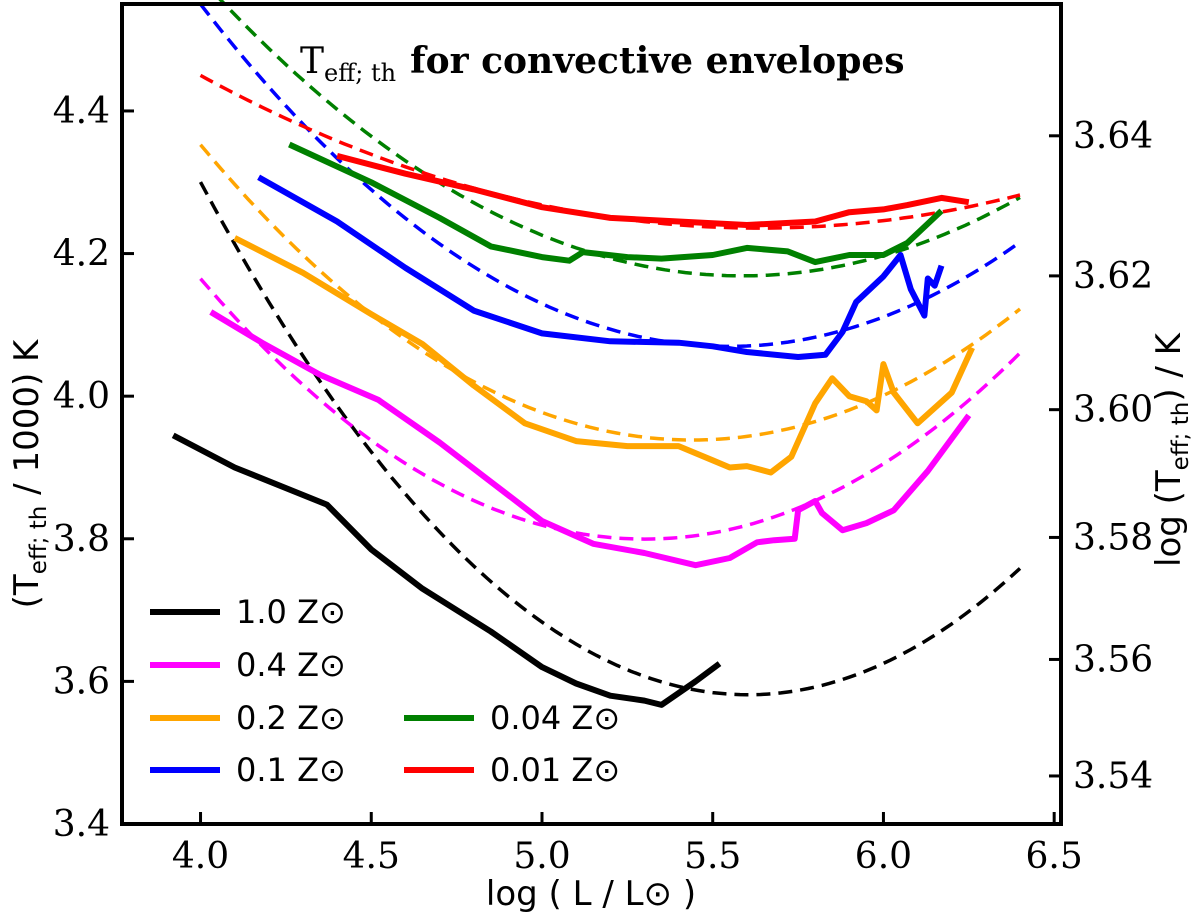 This screenshot has width=1200, height=918. Describe the element at coordinates (653, 190) in the screenshot. I see `series-line-0p01-z` at that location.